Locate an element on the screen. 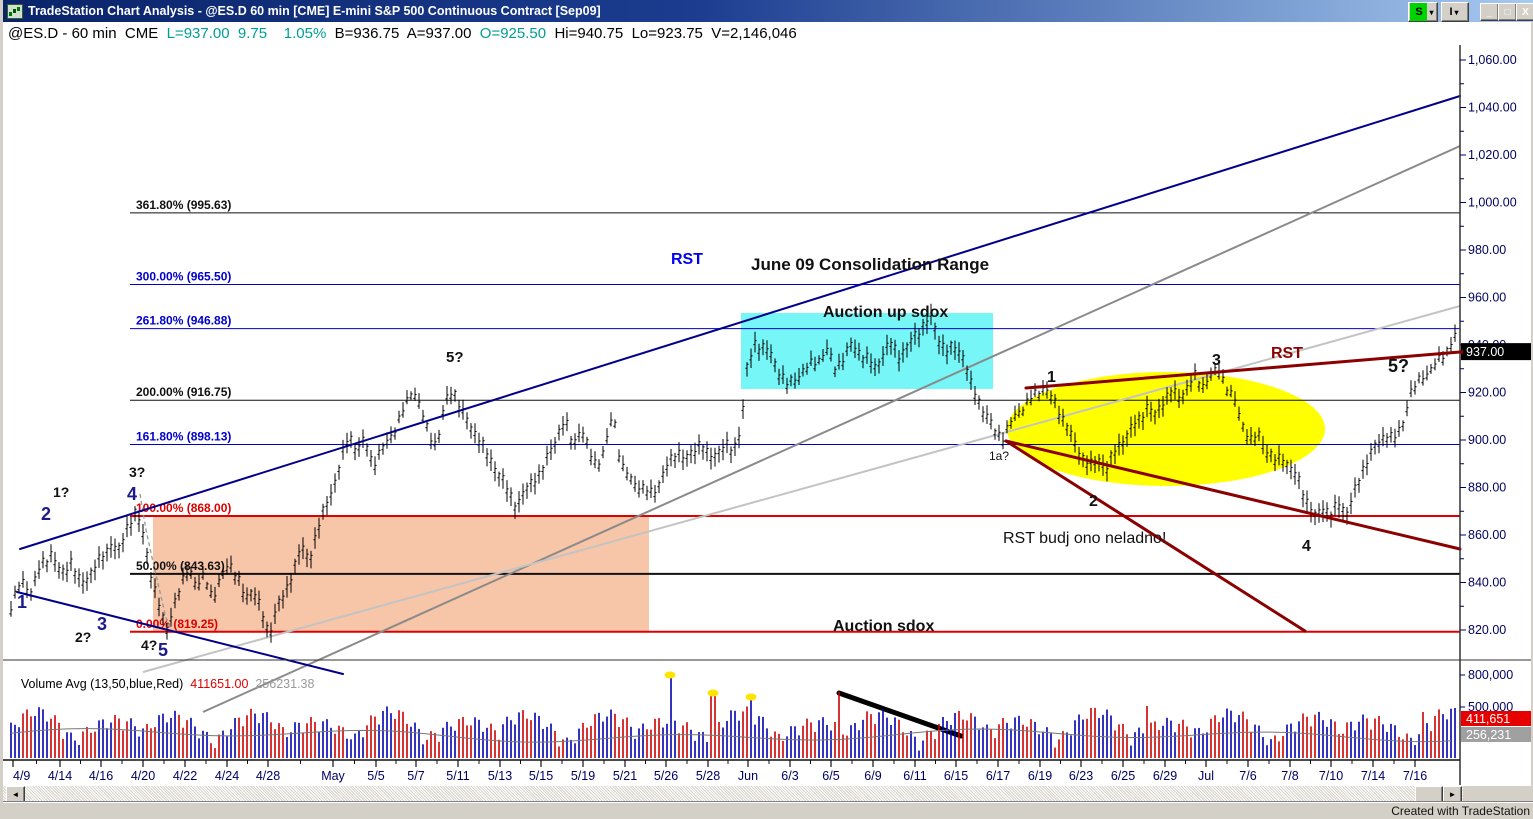  volume-value-tag is located at coordinates (1496, 718).